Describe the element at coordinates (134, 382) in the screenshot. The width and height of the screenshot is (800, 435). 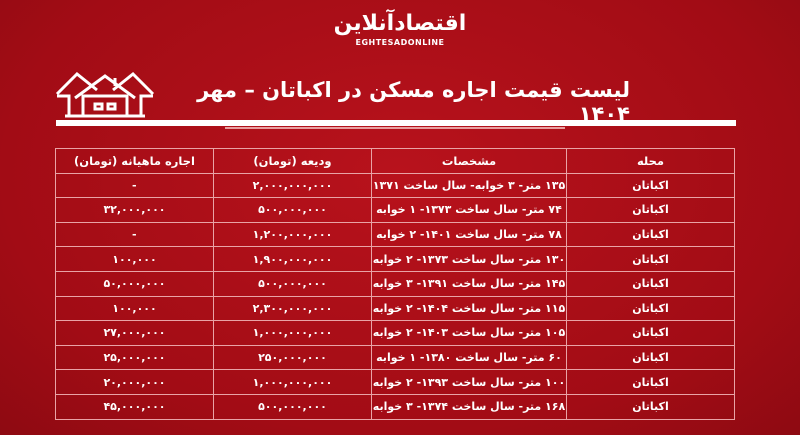
I see `cell-monthly-rent: ۲۰,۰۰۰,۰۰۰` at that location.